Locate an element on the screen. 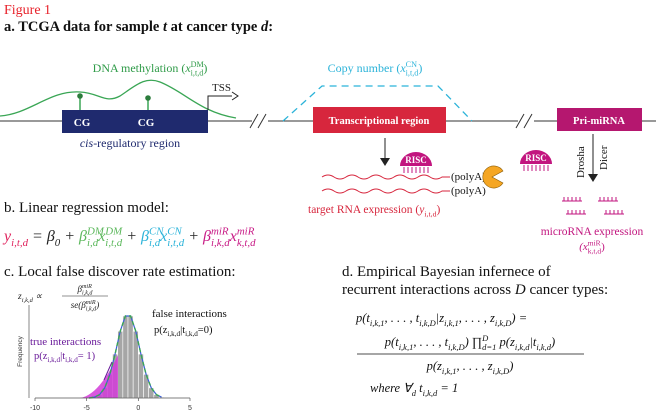 The width and height of the screenshot is (656, 414). text-run: = 1) is located at coordinates (87, 356).